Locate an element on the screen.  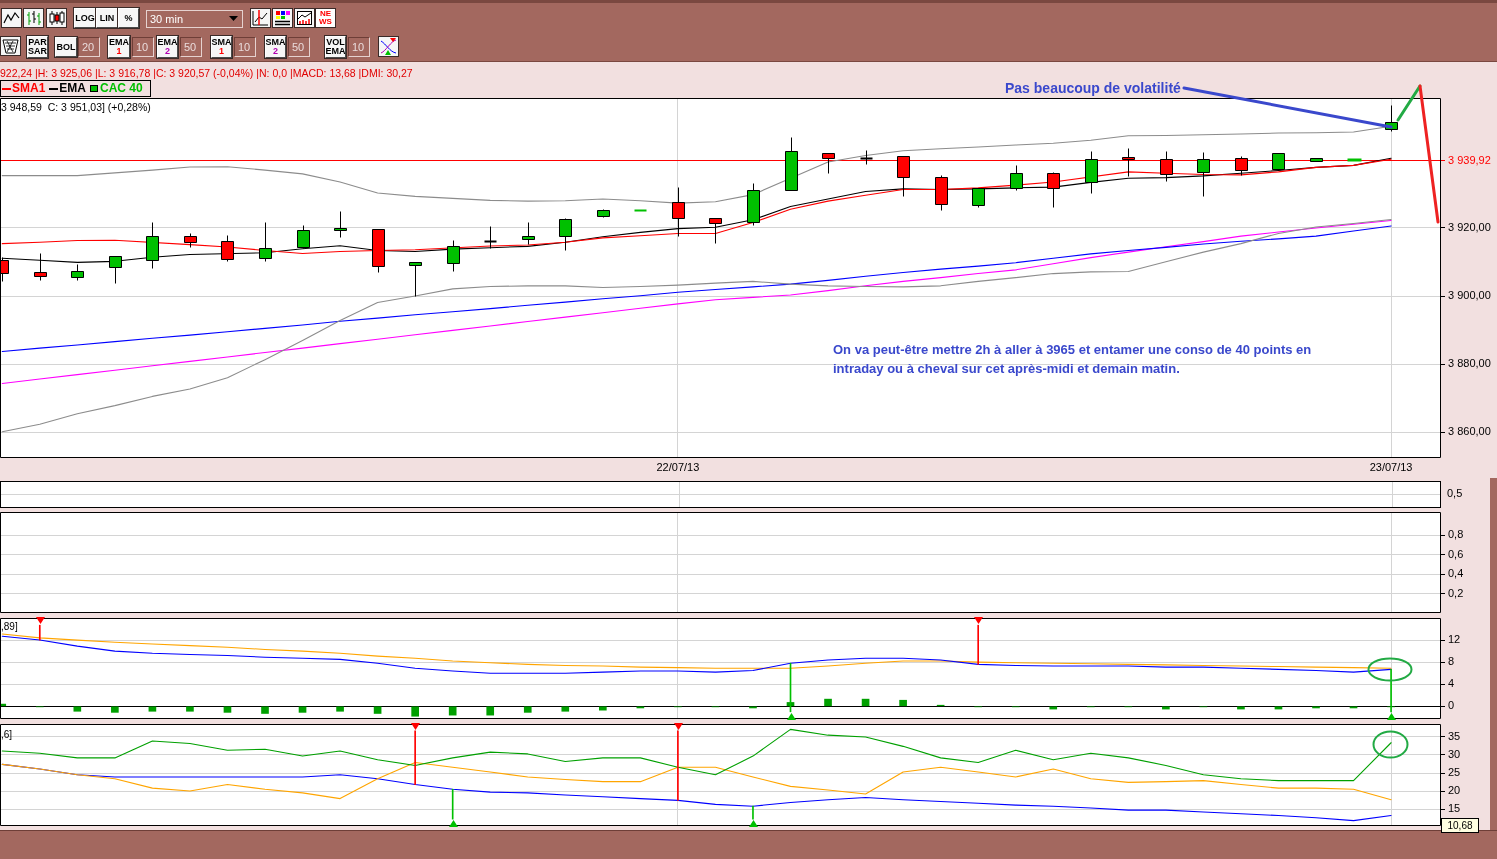
y-tick-label: 0,2 is located at coordinates (1456, 592).